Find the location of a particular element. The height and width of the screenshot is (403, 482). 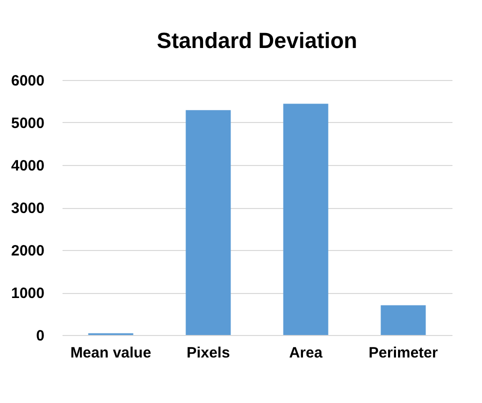

x-tick-label: Mean value is located at coordinates (111, 353).